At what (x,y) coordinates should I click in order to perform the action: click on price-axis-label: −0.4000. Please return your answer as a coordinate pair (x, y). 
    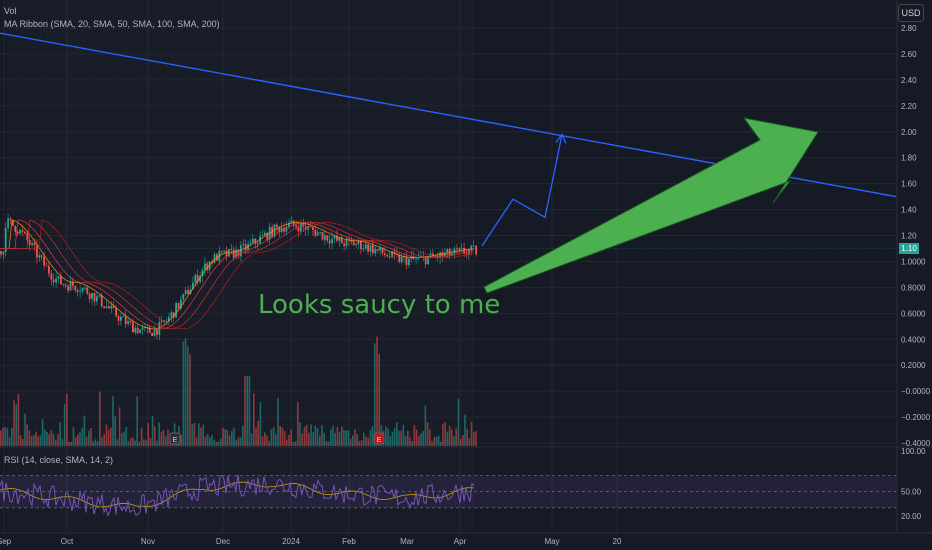
    Looking at the image, I should click on (916, 443).